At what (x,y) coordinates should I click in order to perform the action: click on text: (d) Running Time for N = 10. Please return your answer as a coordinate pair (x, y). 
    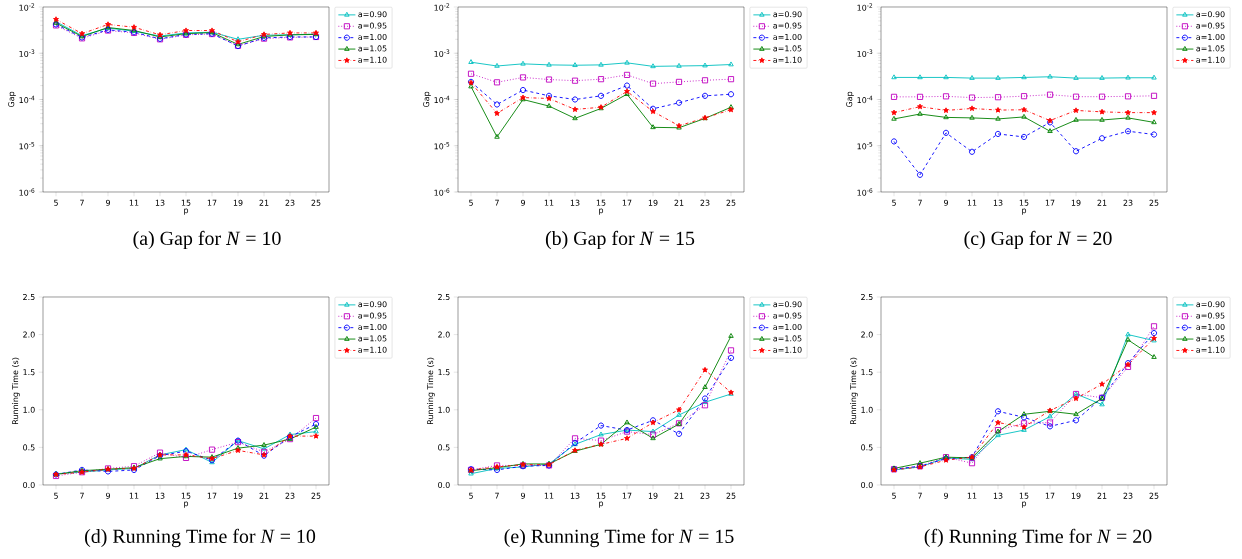
    Looking at the image, I should click on (200, 538).